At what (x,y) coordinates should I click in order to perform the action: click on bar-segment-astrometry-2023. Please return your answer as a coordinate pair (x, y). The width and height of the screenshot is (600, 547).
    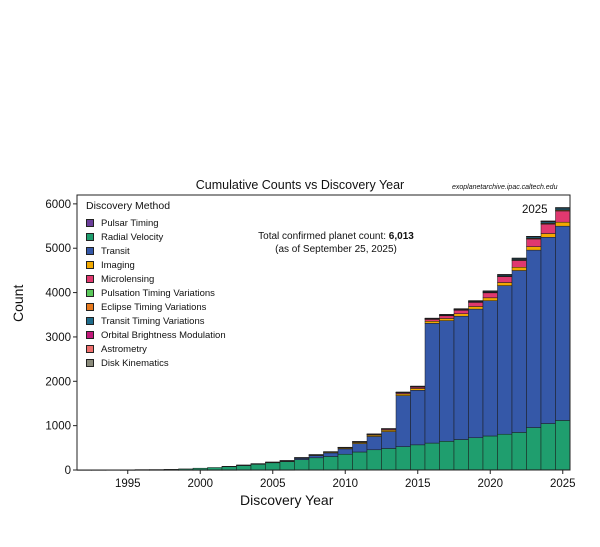
    Looking at the image, I should click on (534, 236).